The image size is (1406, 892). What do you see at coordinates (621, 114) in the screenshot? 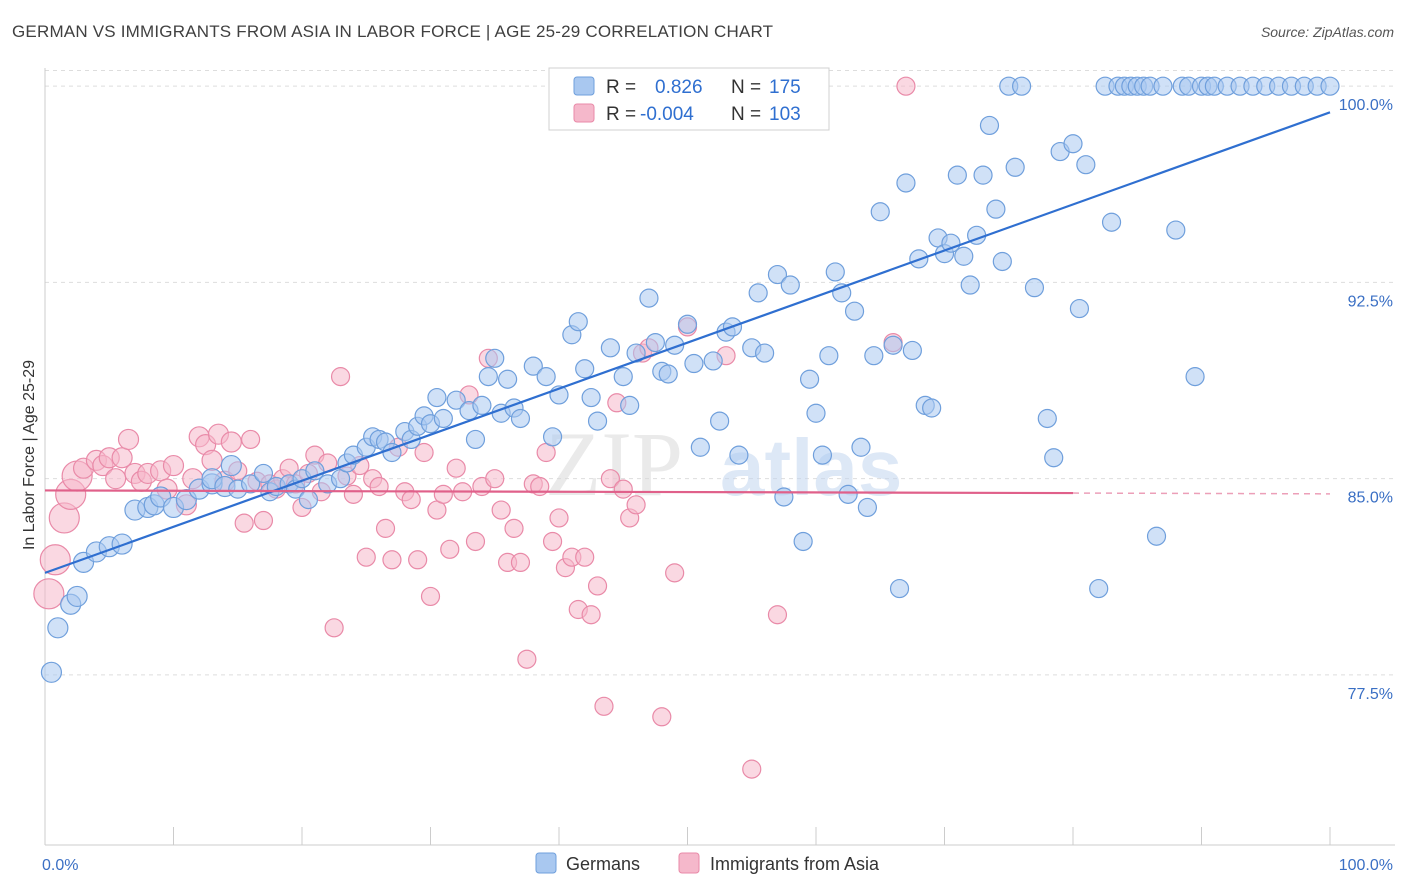
I see `legend-r-label-immigrants: R =` at bounding box center [621, 114].